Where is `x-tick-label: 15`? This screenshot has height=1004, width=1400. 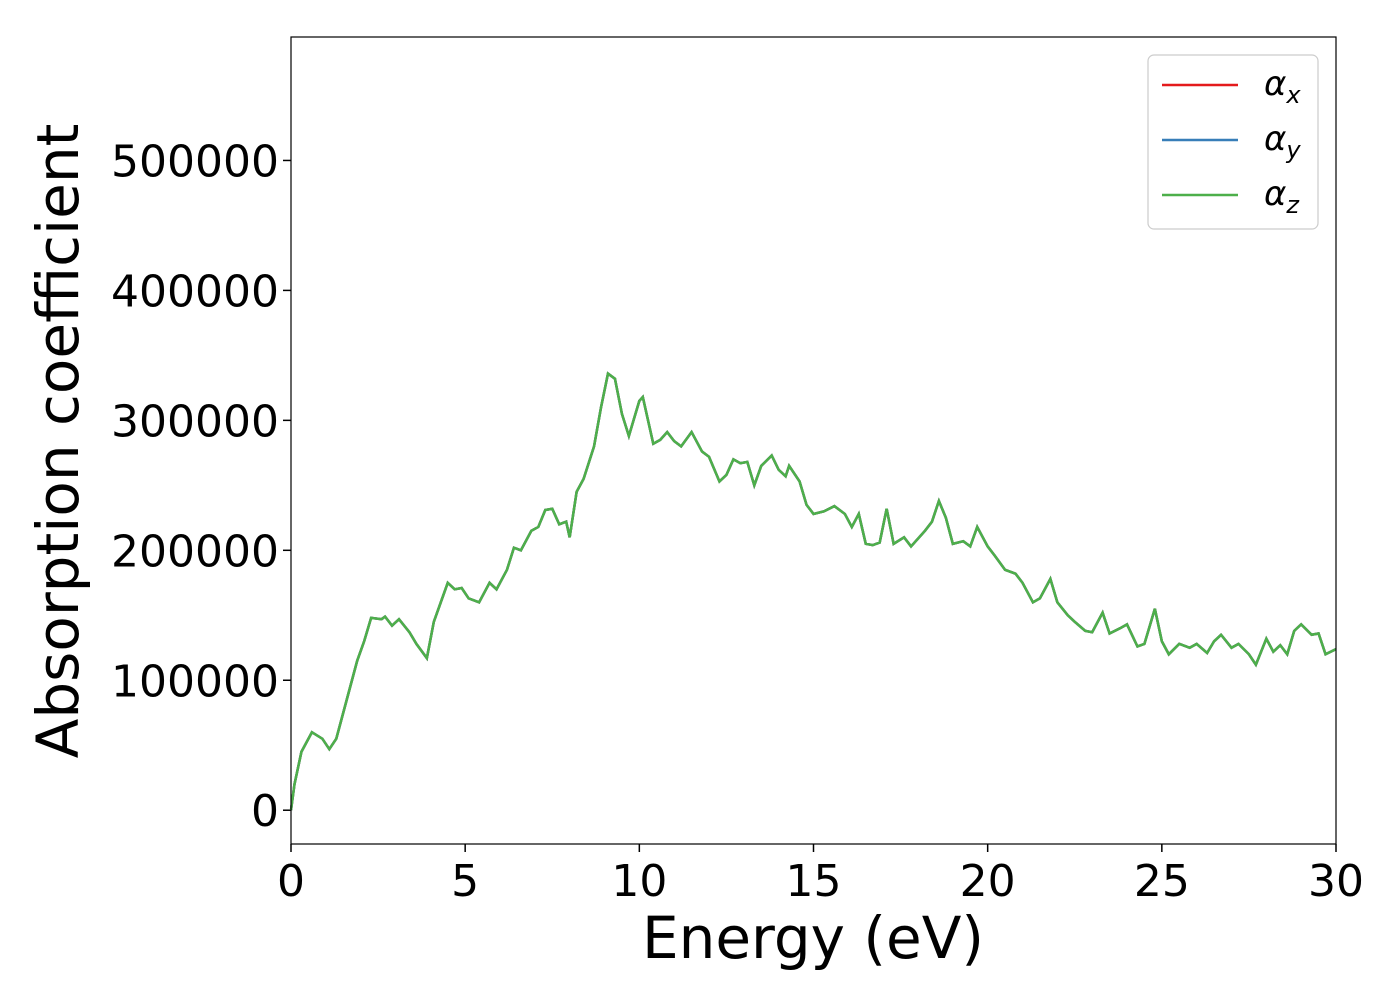 x-tick-label: 15 is located at coordinates (814, 881).